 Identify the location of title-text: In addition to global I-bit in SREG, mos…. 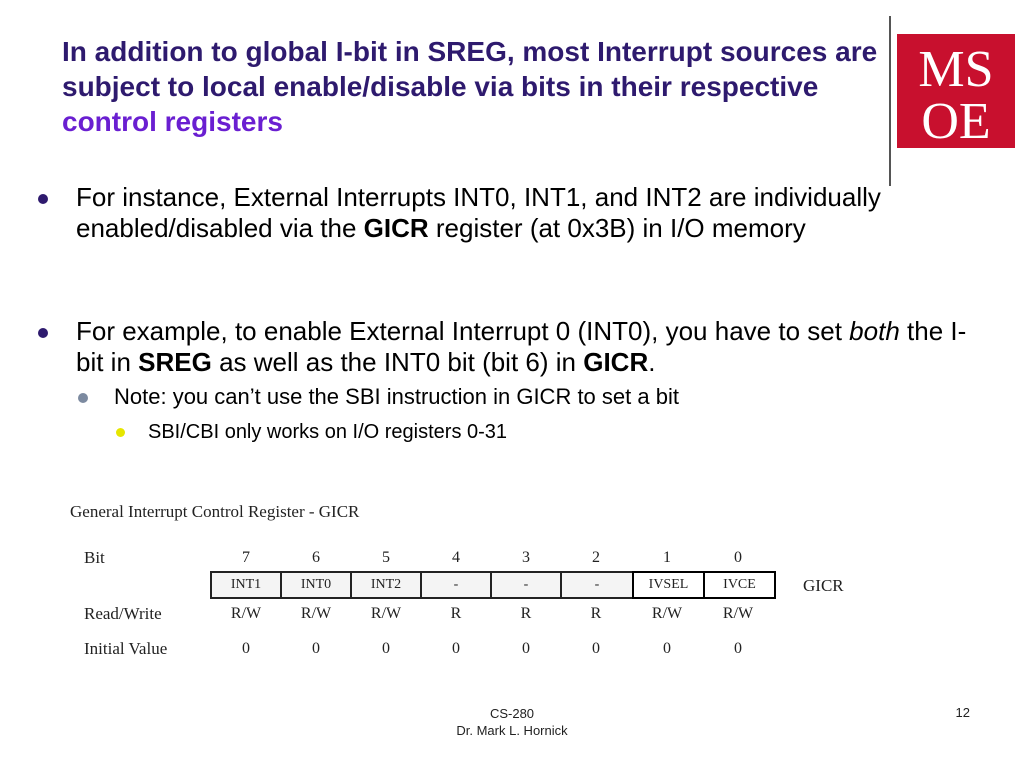
(470, 69).